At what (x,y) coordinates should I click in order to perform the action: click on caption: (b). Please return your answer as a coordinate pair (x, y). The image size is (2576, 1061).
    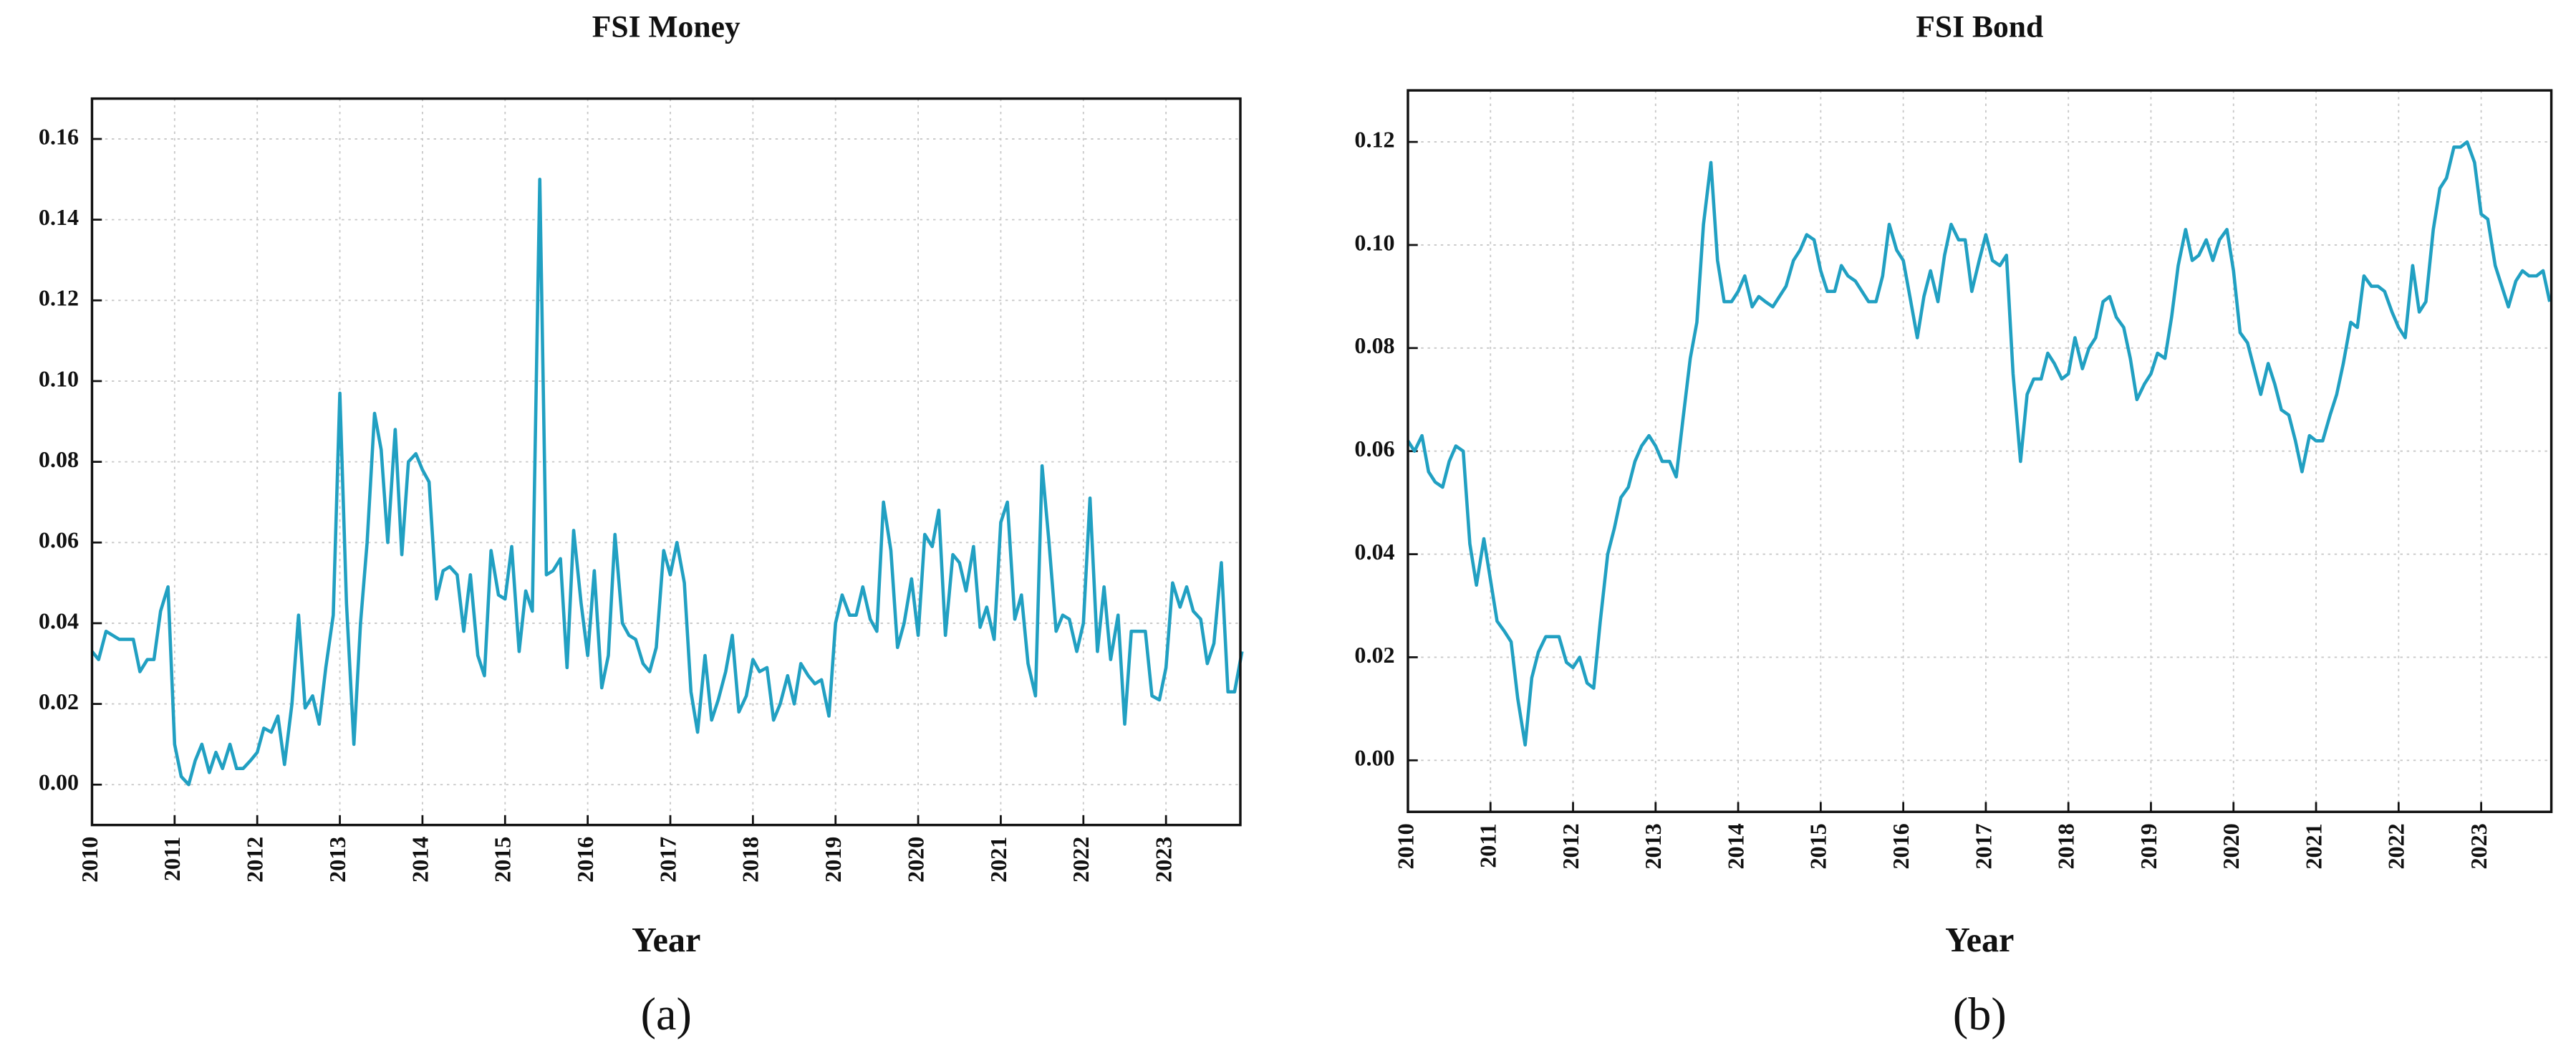
    Looking at the image, I should click on (1980, 1014).